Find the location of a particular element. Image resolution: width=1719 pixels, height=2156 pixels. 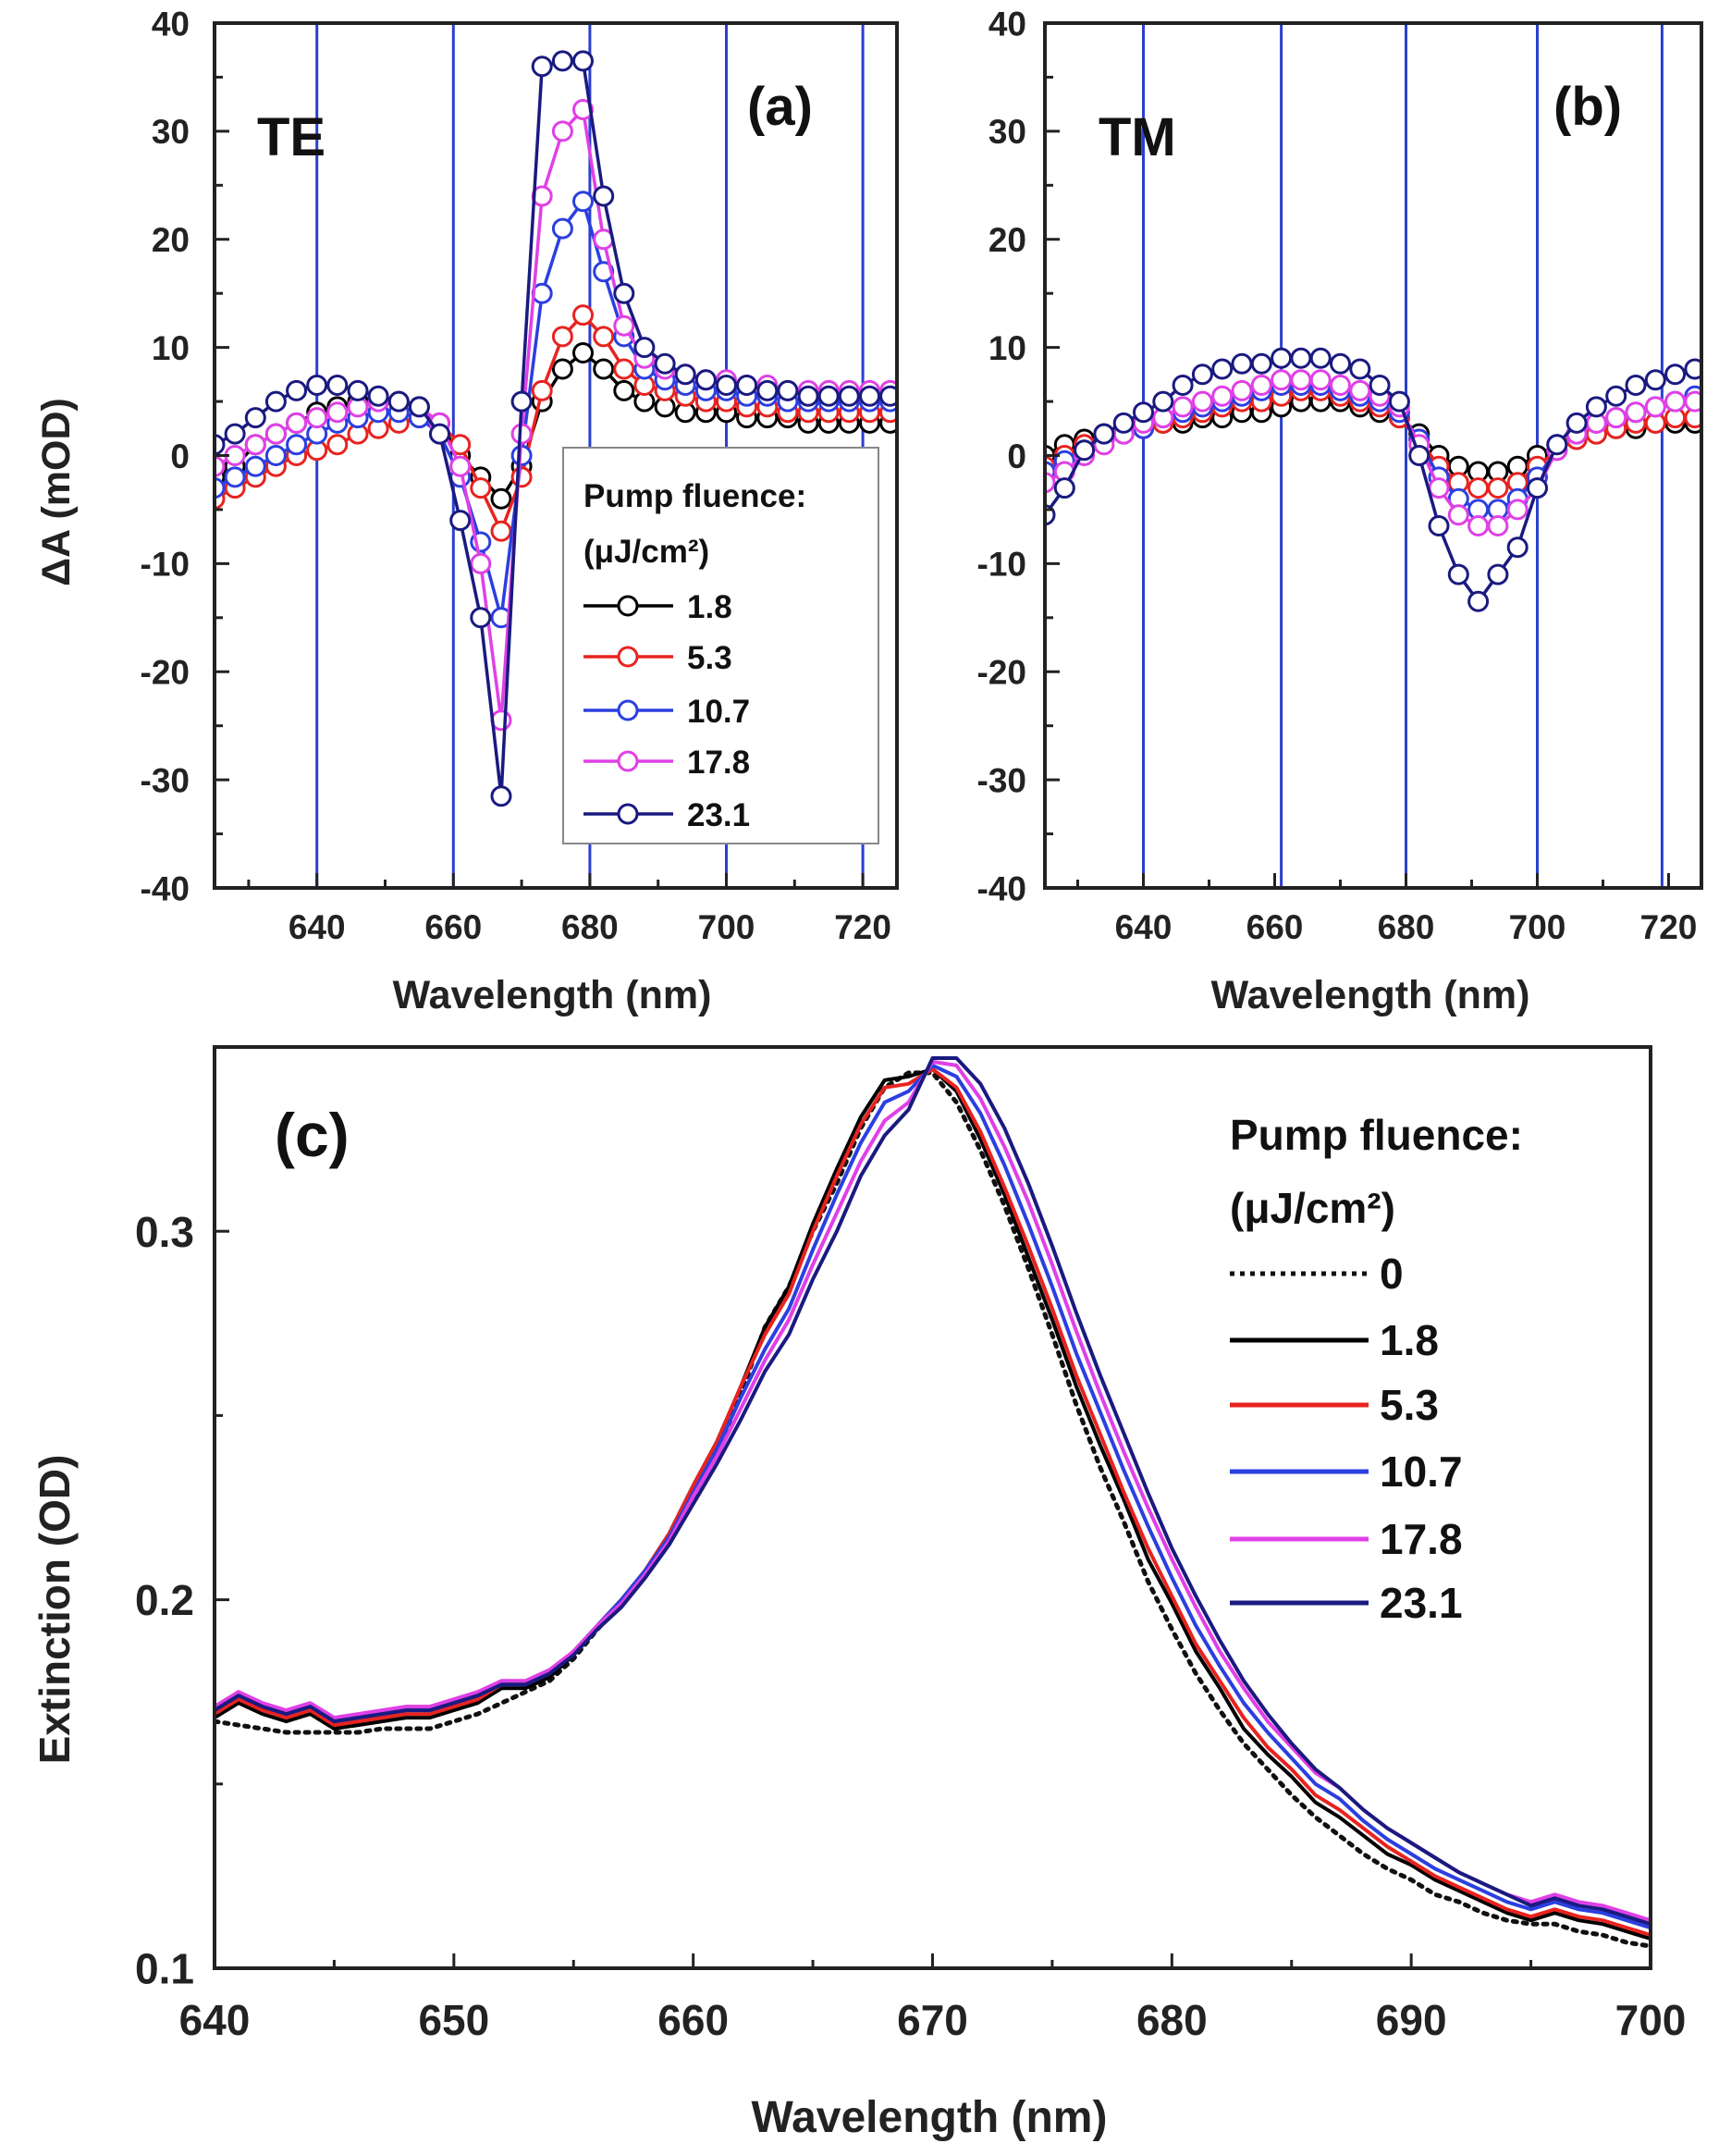

panel-a-label: (a) is located at coordinates (780, 107).